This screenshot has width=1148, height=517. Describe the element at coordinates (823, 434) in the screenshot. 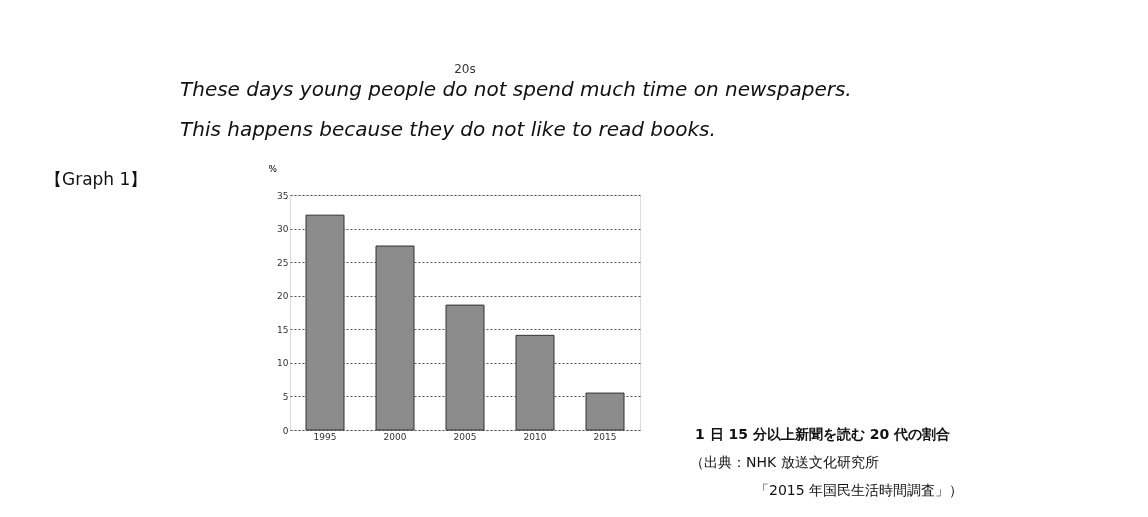

I see `text: 1 日 15 分以上新聞を読む 20 代の割合` at that location.